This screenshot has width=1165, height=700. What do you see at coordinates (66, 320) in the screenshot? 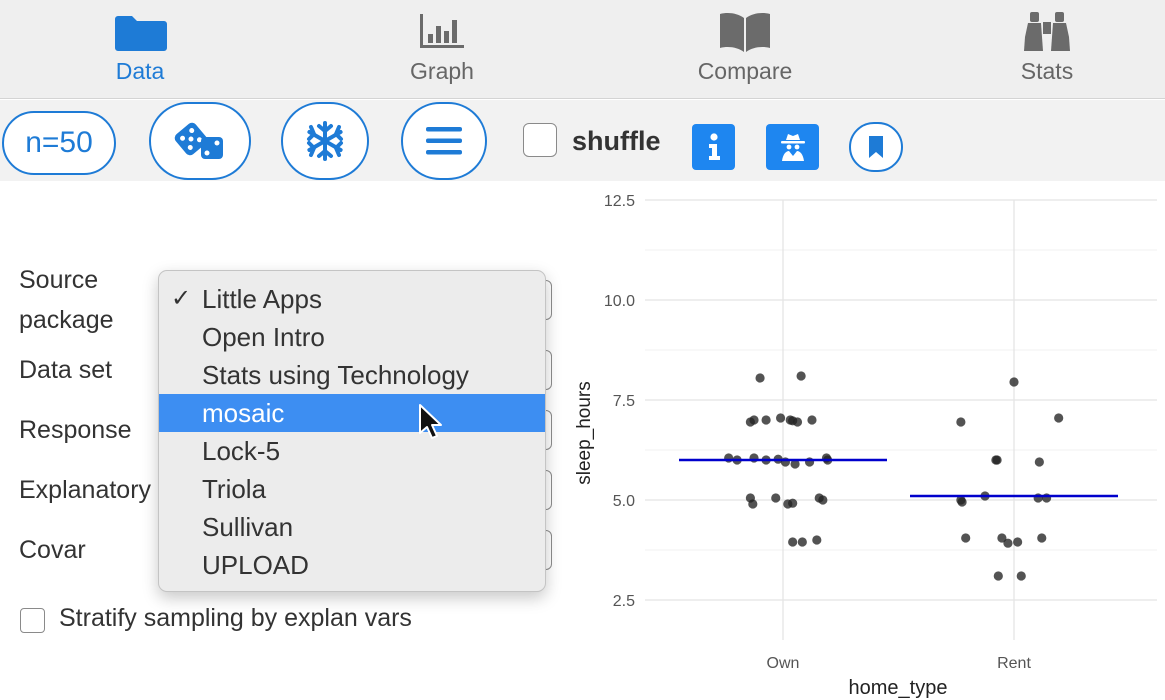
I see `source-label-line2: package` at bounding box center [66, 320].